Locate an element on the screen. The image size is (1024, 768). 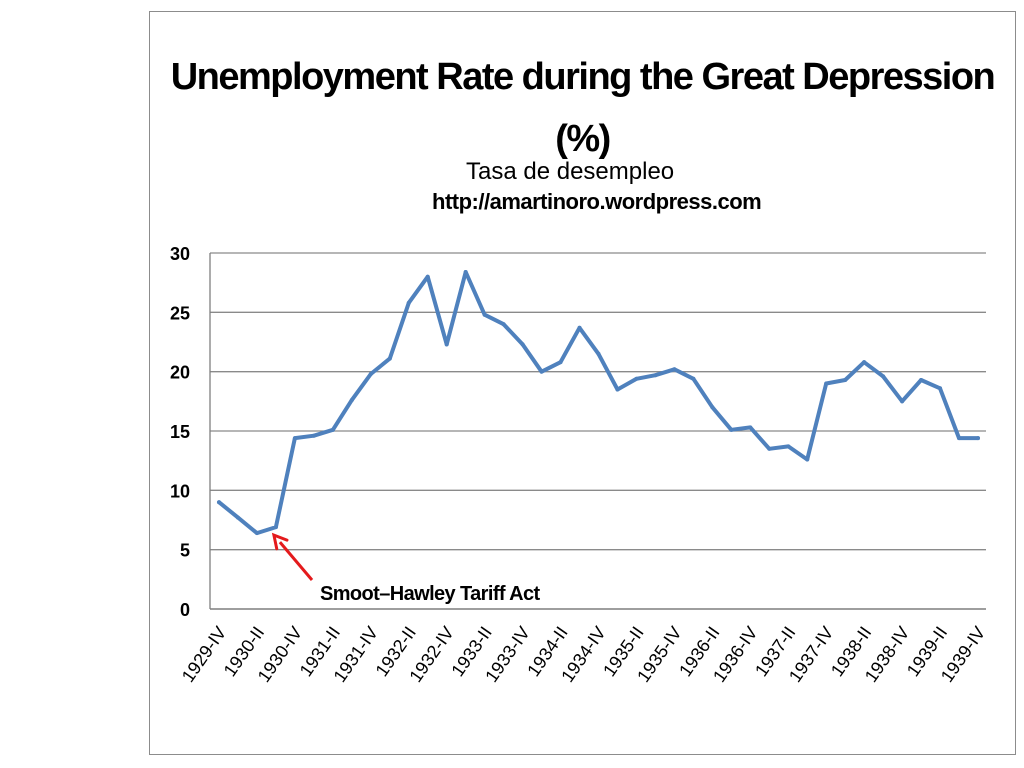
y-tick-label: 20 is located at coordinates (180, 373).